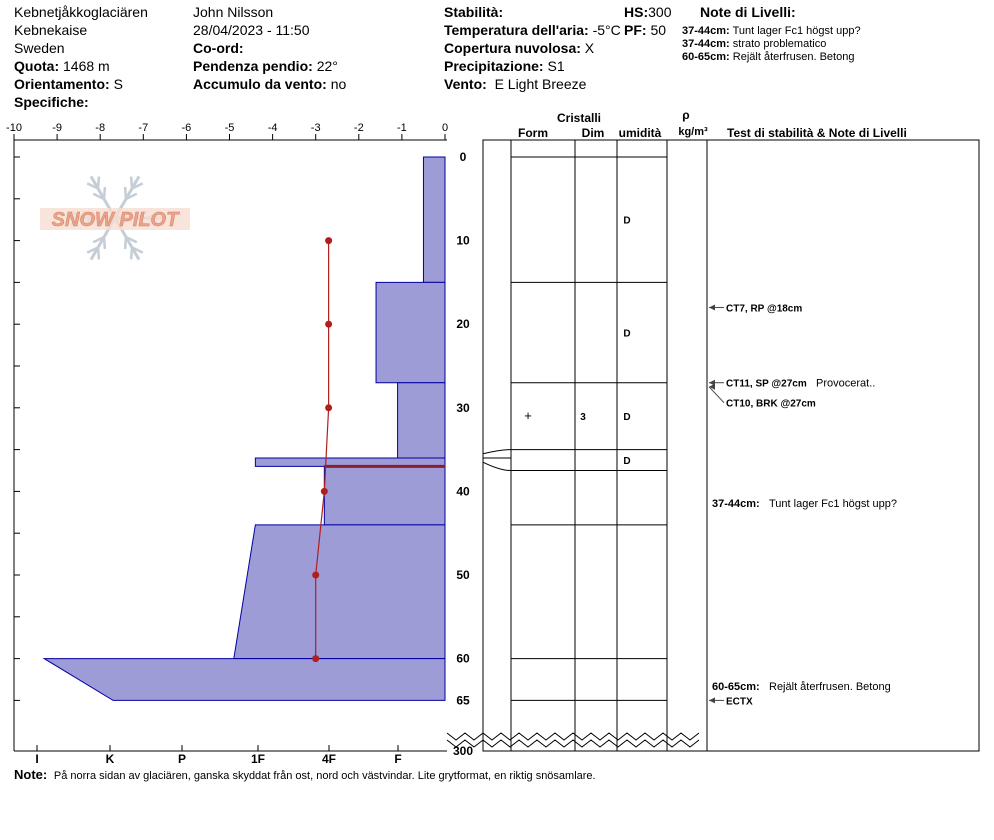  I want to click on wind-value: E Light Breeze, so click(540, 84).